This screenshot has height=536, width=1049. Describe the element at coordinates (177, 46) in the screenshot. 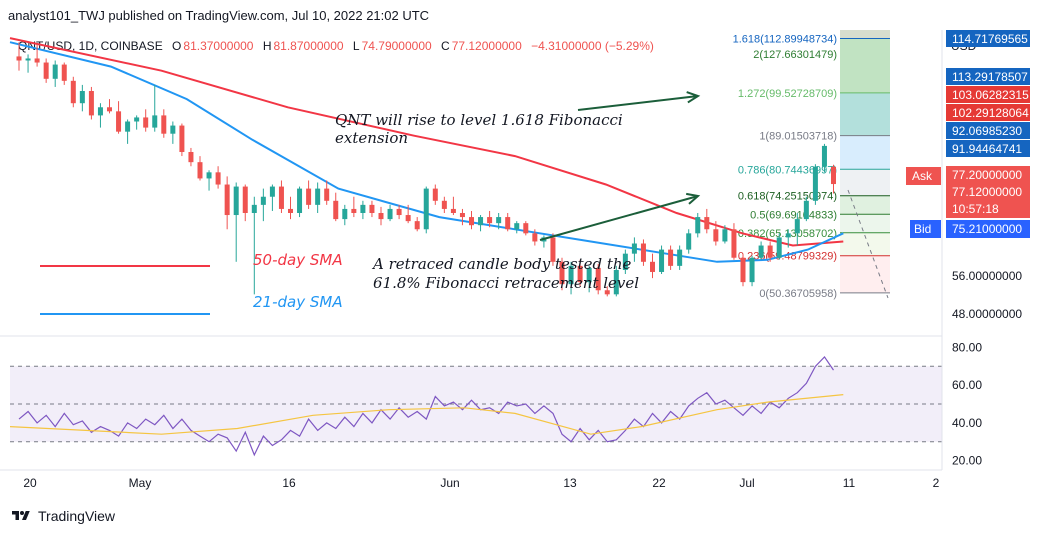

I see `open-label: O` at that location.